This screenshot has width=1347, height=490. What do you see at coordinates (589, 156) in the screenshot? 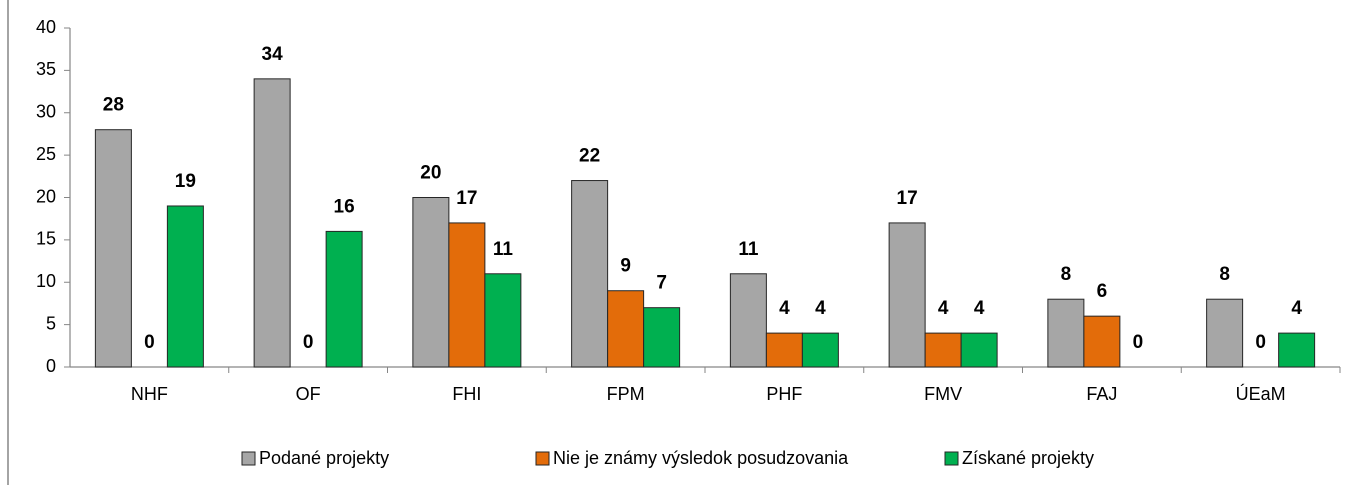
I see `value-label: 22` at bounding box center [589, 156].